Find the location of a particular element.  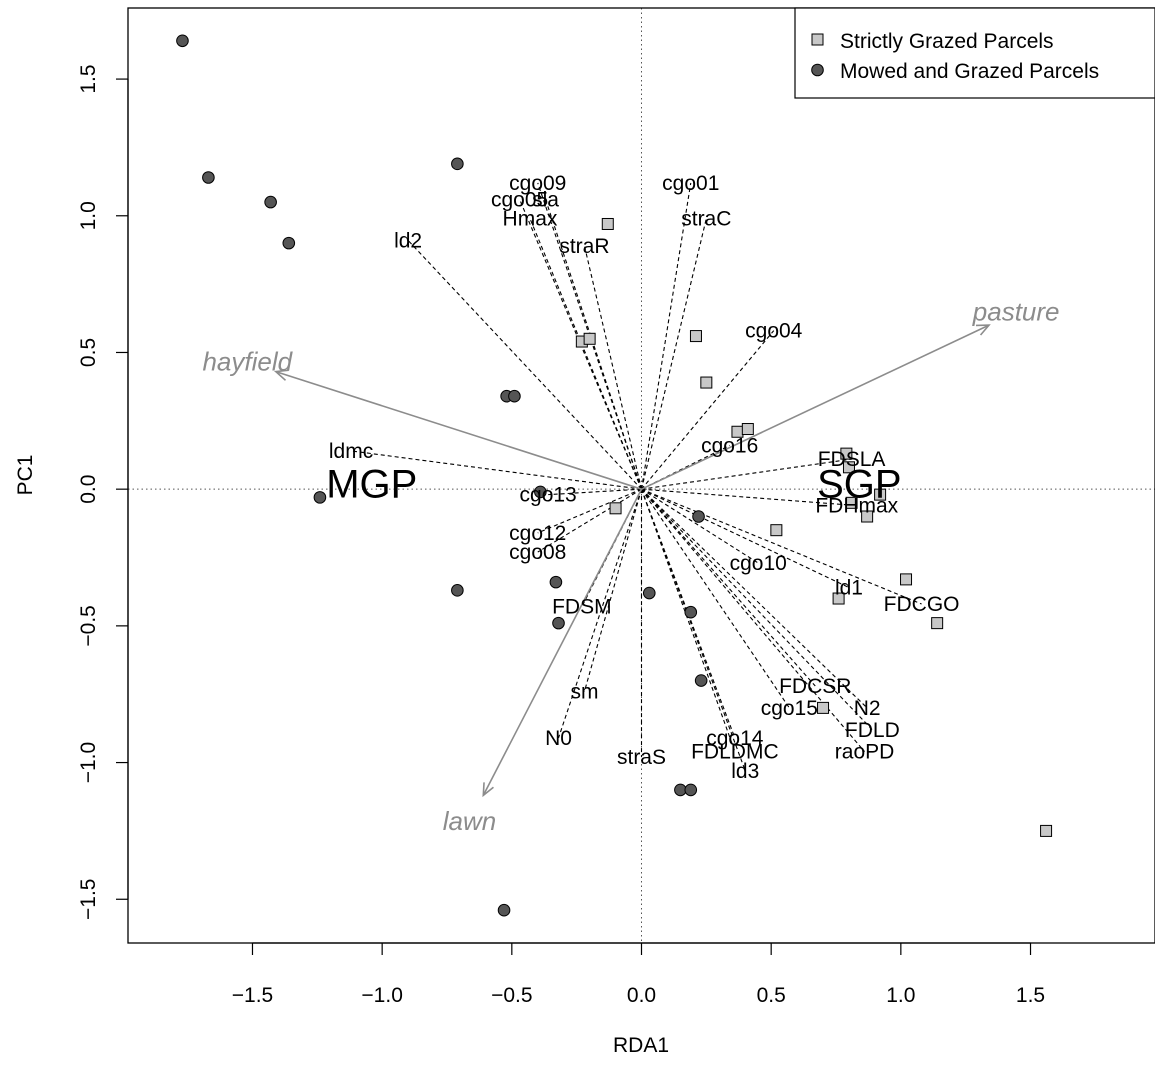

y-tick-label: 0.5 is located at coordinates (88, 352).